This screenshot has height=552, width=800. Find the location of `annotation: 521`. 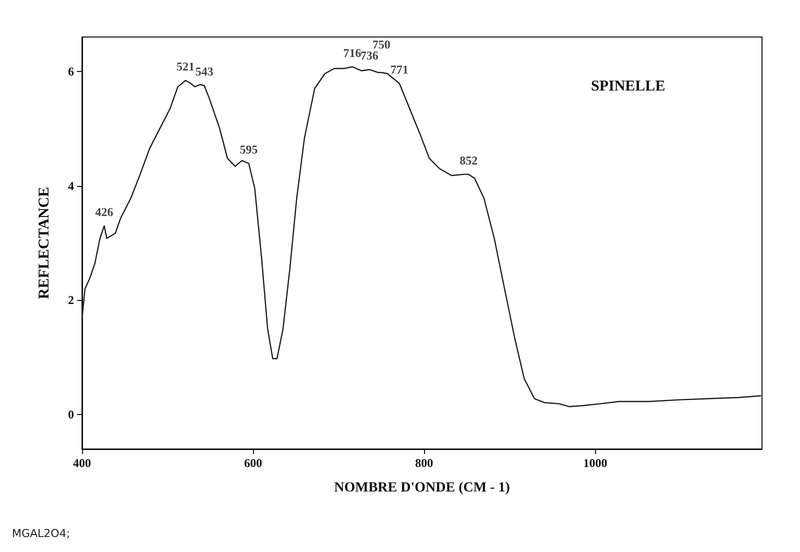

annotation: 521 is located at coordinates (185, 66).